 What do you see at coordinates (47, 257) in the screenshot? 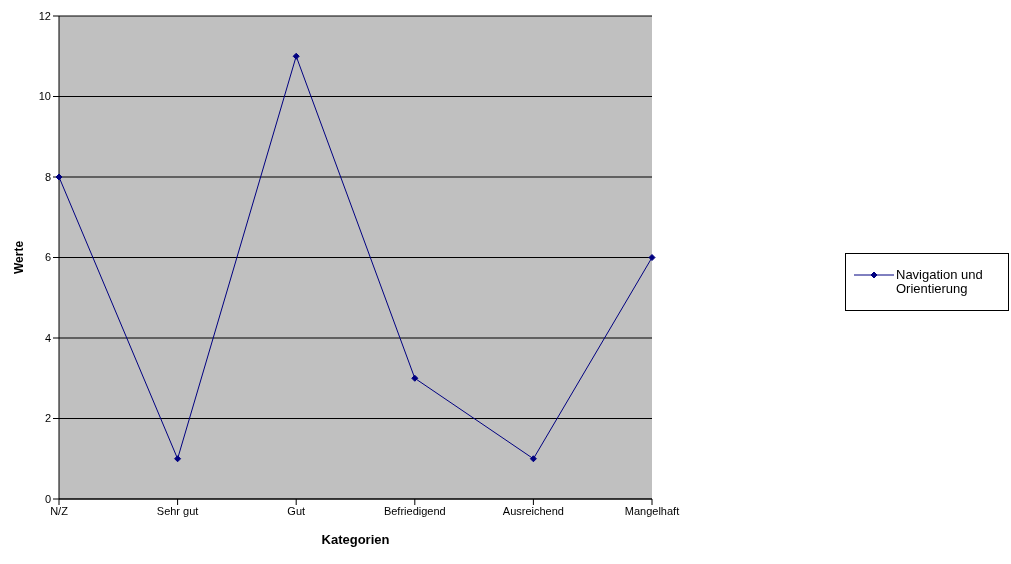
I see `y-tick-label: 6` at bounding box center [47, 257].